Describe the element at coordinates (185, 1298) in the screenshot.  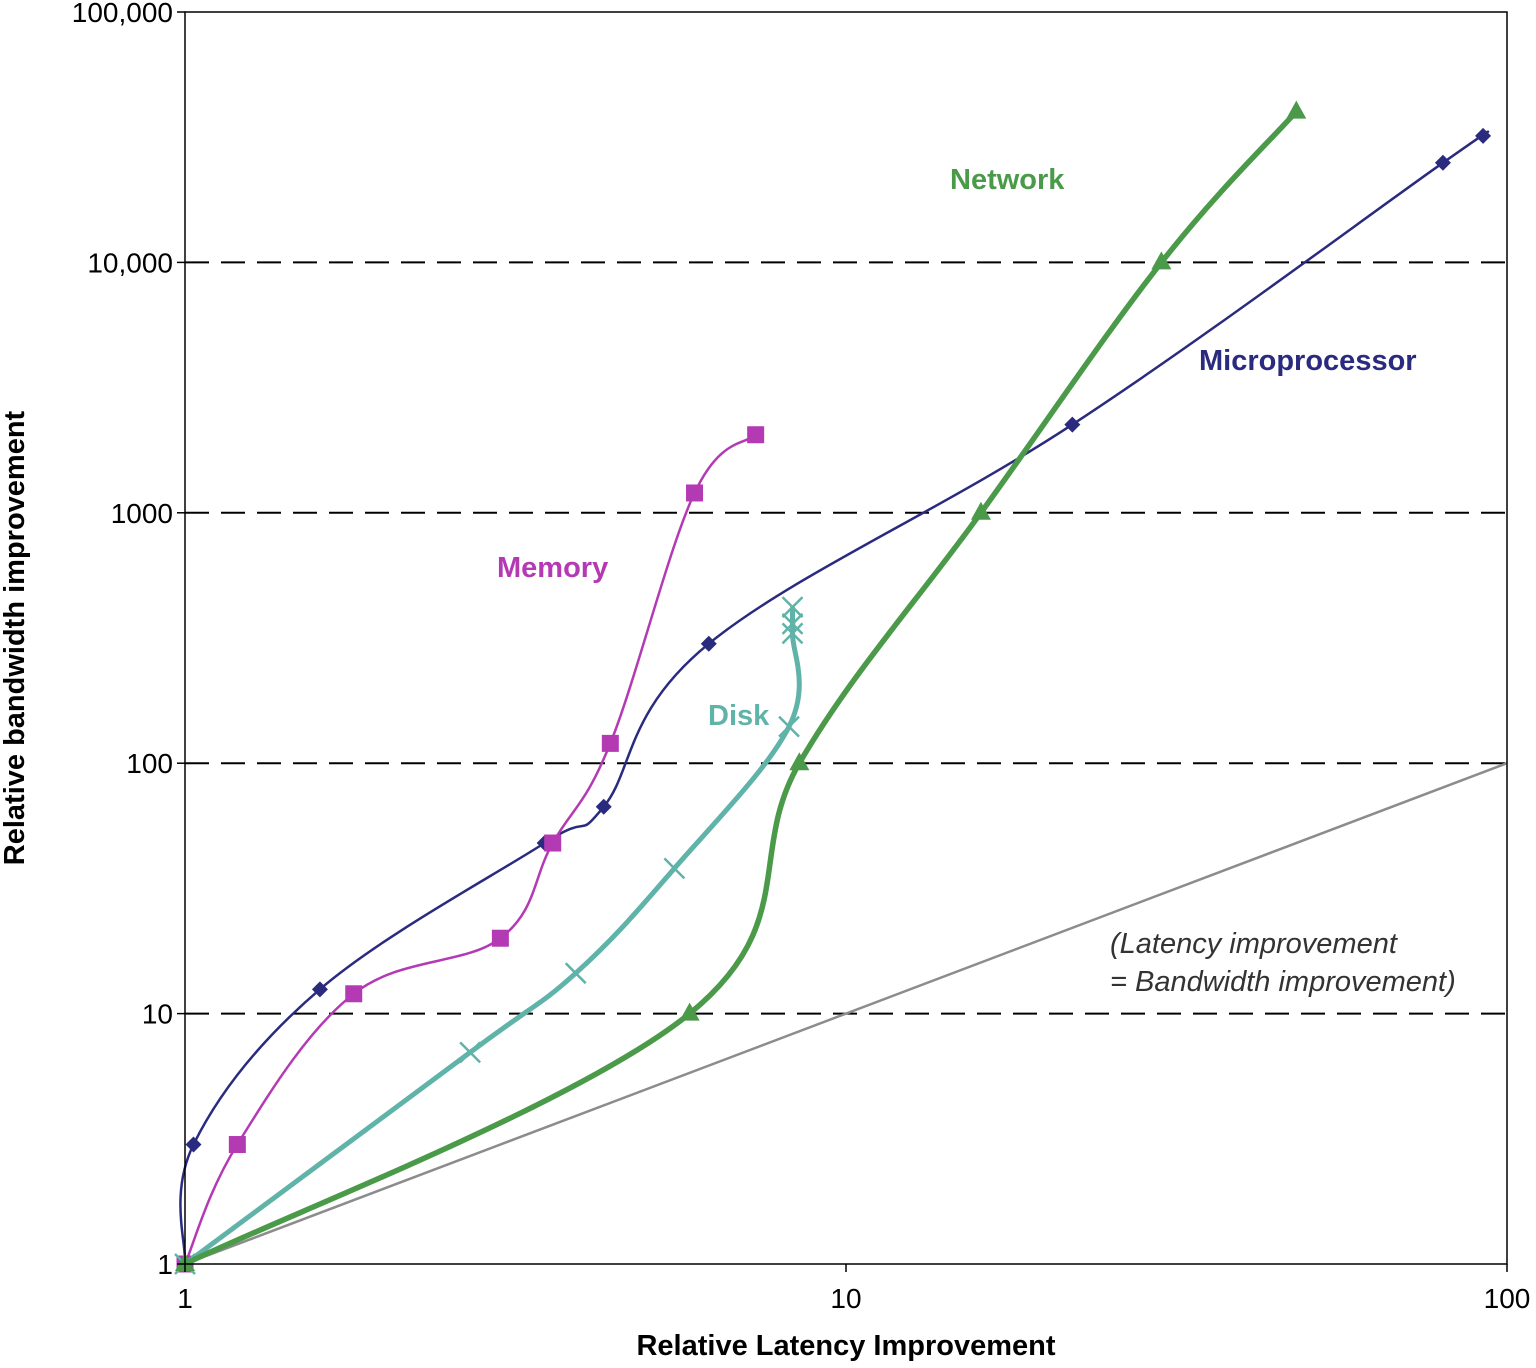
I see `x-tick-label-0: 1` at that location.